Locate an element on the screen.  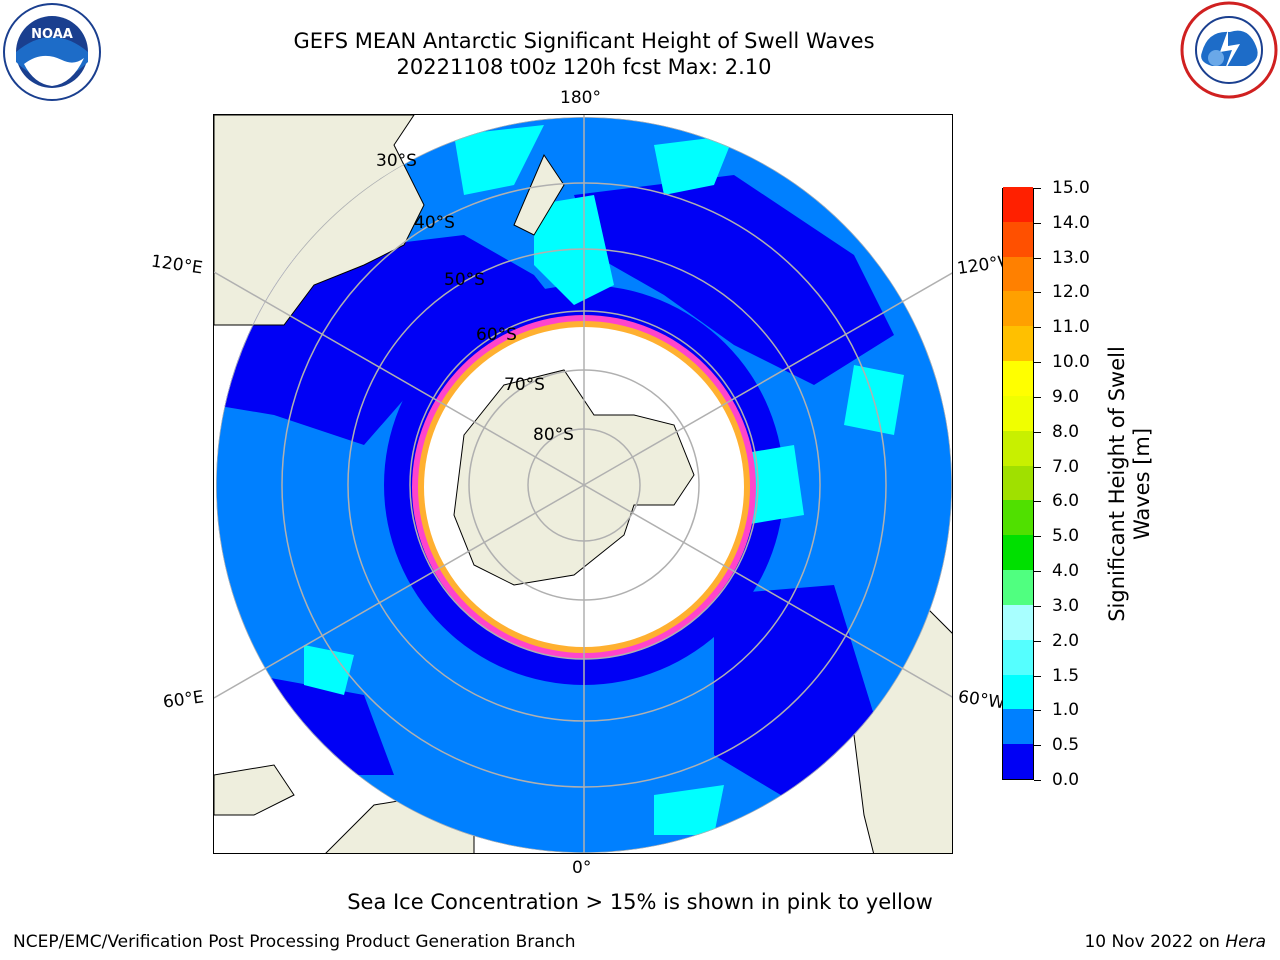
colorbar-tick-label: 5.0 is located at coordinates (1066, 536).